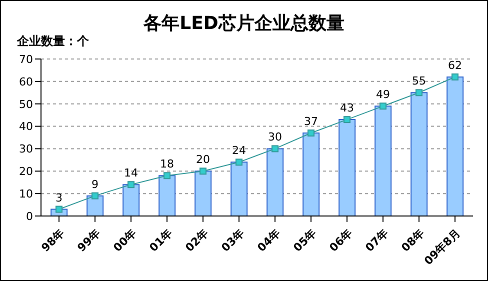 The image size is (488, 281). What do you see at coordinates (26, 171) in the screenshot?
I see `y-tick-label: 20` at bounding box center [26, 171].